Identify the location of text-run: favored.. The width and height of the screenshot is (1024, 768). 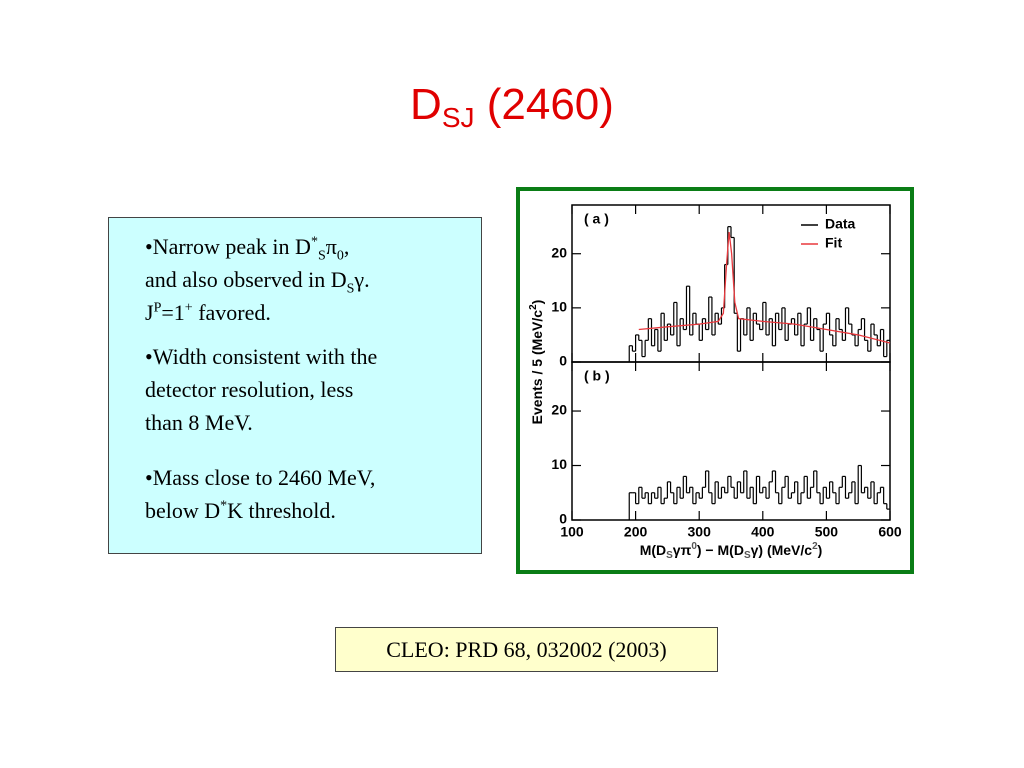
(231, 312).